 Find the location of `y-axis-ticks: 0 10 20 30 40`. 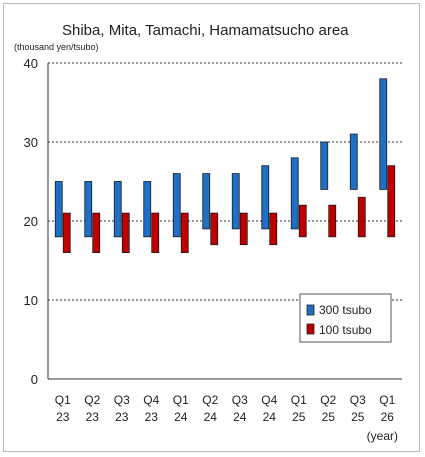

y-axis-ticks: 0 10 20 30 40 is located at coordinates (31, 221).